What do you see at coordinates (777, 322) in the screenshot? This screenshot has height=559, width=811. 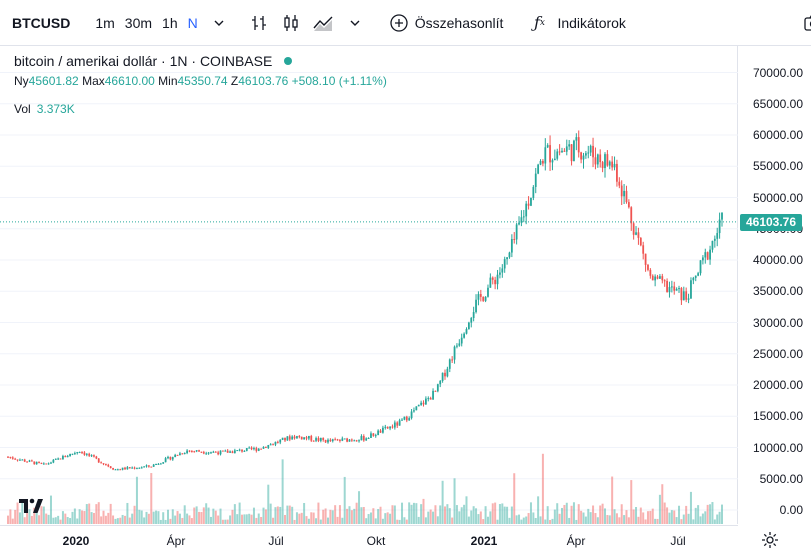 I see `price-tick-label: 30000.00` at bounding box center [777, 322].